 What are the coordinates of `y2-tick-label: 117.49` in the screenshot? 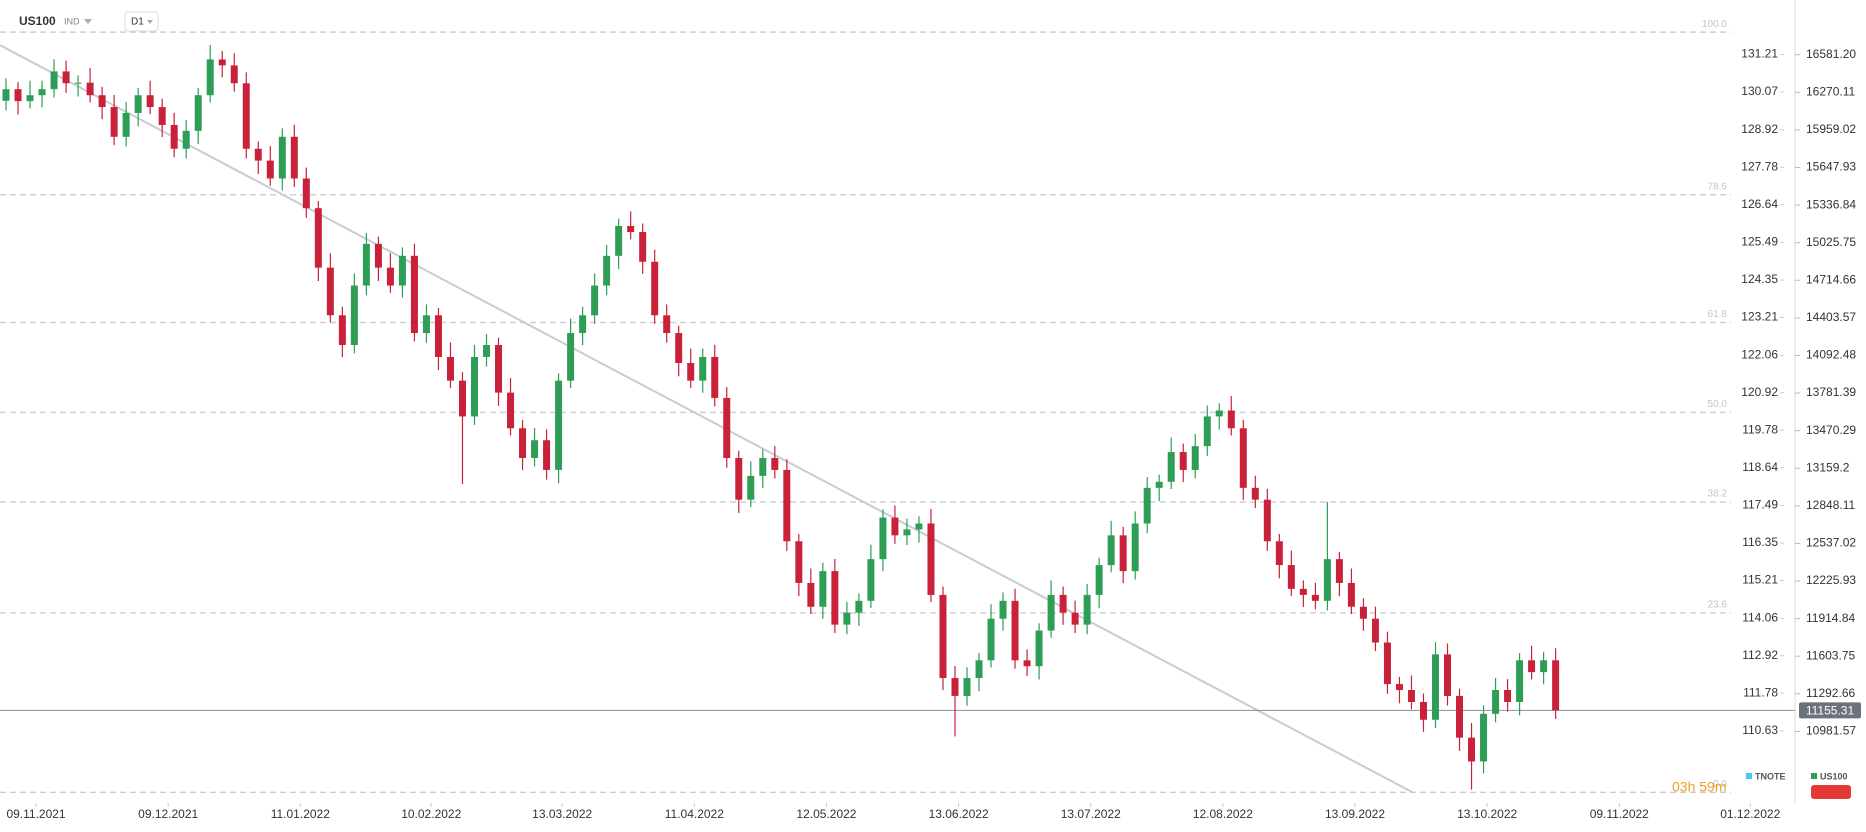 It's located at (1760, 505).